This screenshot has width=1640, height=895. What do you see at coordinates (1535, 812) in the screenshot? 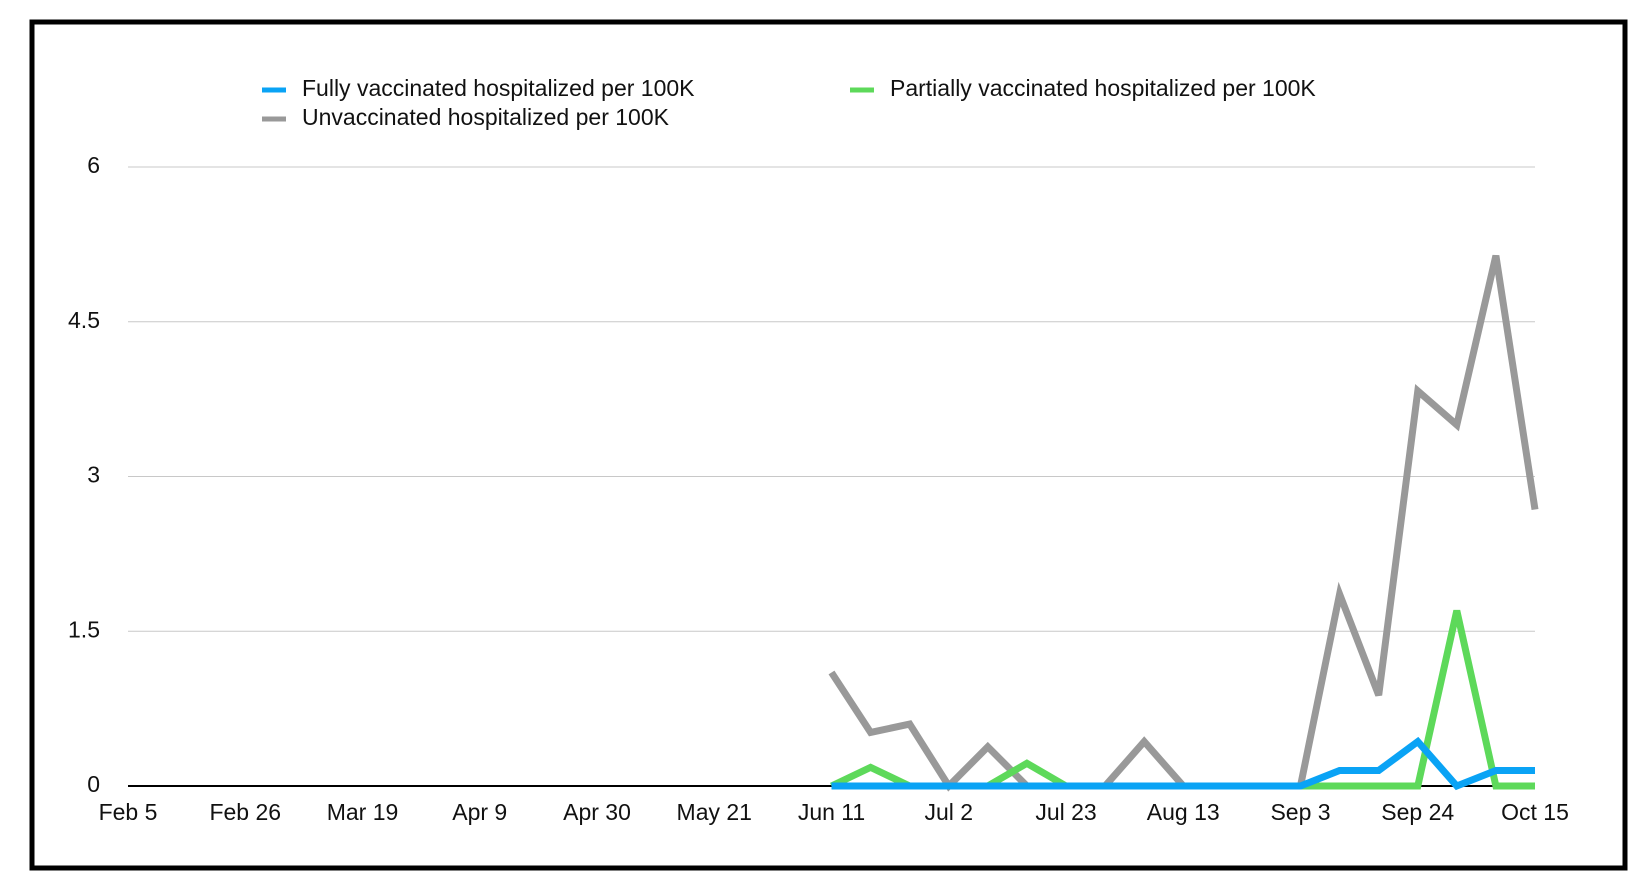
I see `x-tick-label: Oct 15` at bounding box center [1535, 812].